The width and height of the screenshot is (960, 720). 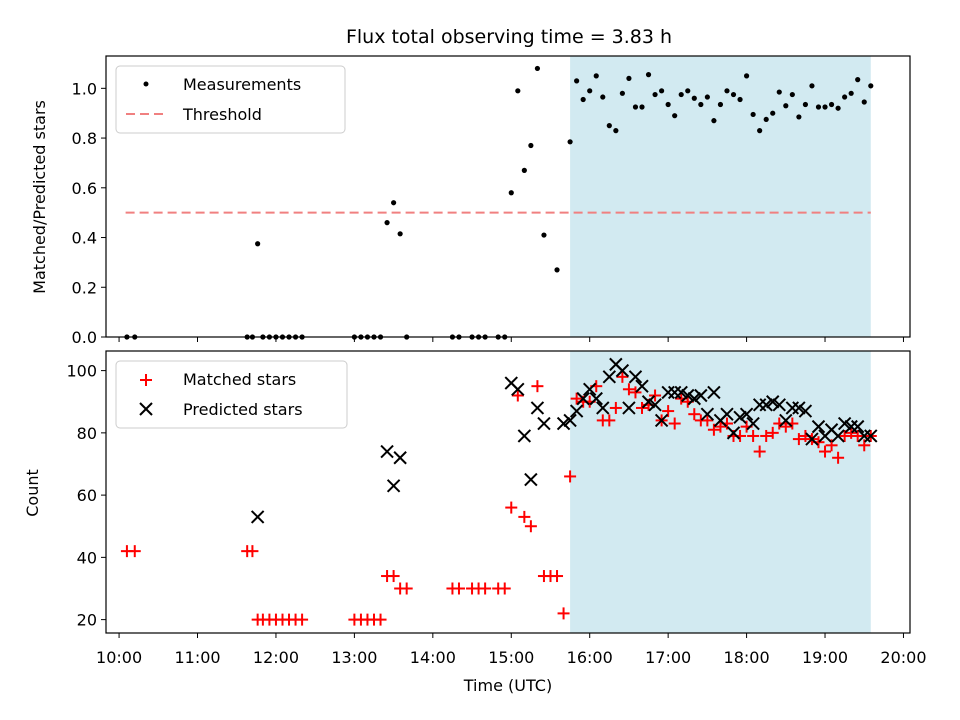 I want to click on top-x-ticks, so click(x=511, y=339).